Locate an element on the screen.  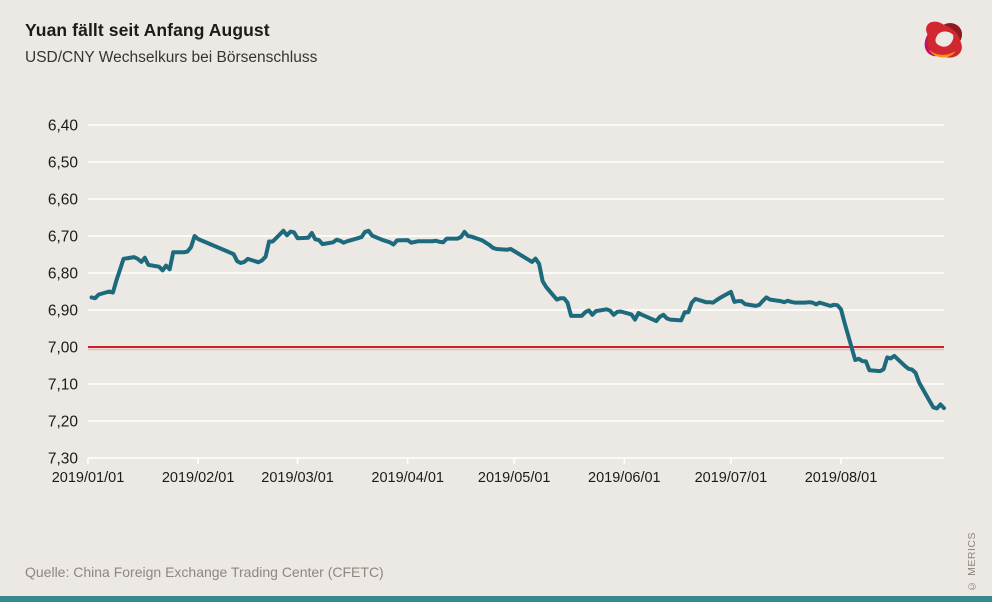
x-tick-label: 2019/04/01 is located at coordinates (407, 478).